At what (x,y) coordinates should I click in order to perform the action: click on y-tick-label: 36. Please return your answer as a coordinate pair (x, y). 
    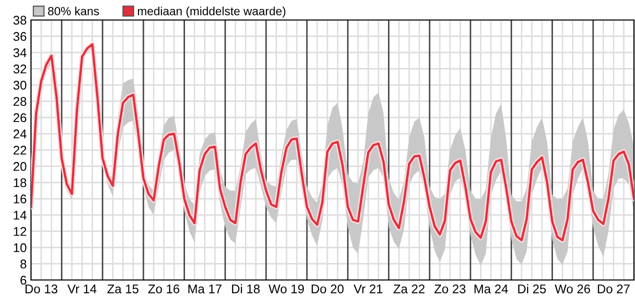
    Looking at the image, I should click on (19, 36).